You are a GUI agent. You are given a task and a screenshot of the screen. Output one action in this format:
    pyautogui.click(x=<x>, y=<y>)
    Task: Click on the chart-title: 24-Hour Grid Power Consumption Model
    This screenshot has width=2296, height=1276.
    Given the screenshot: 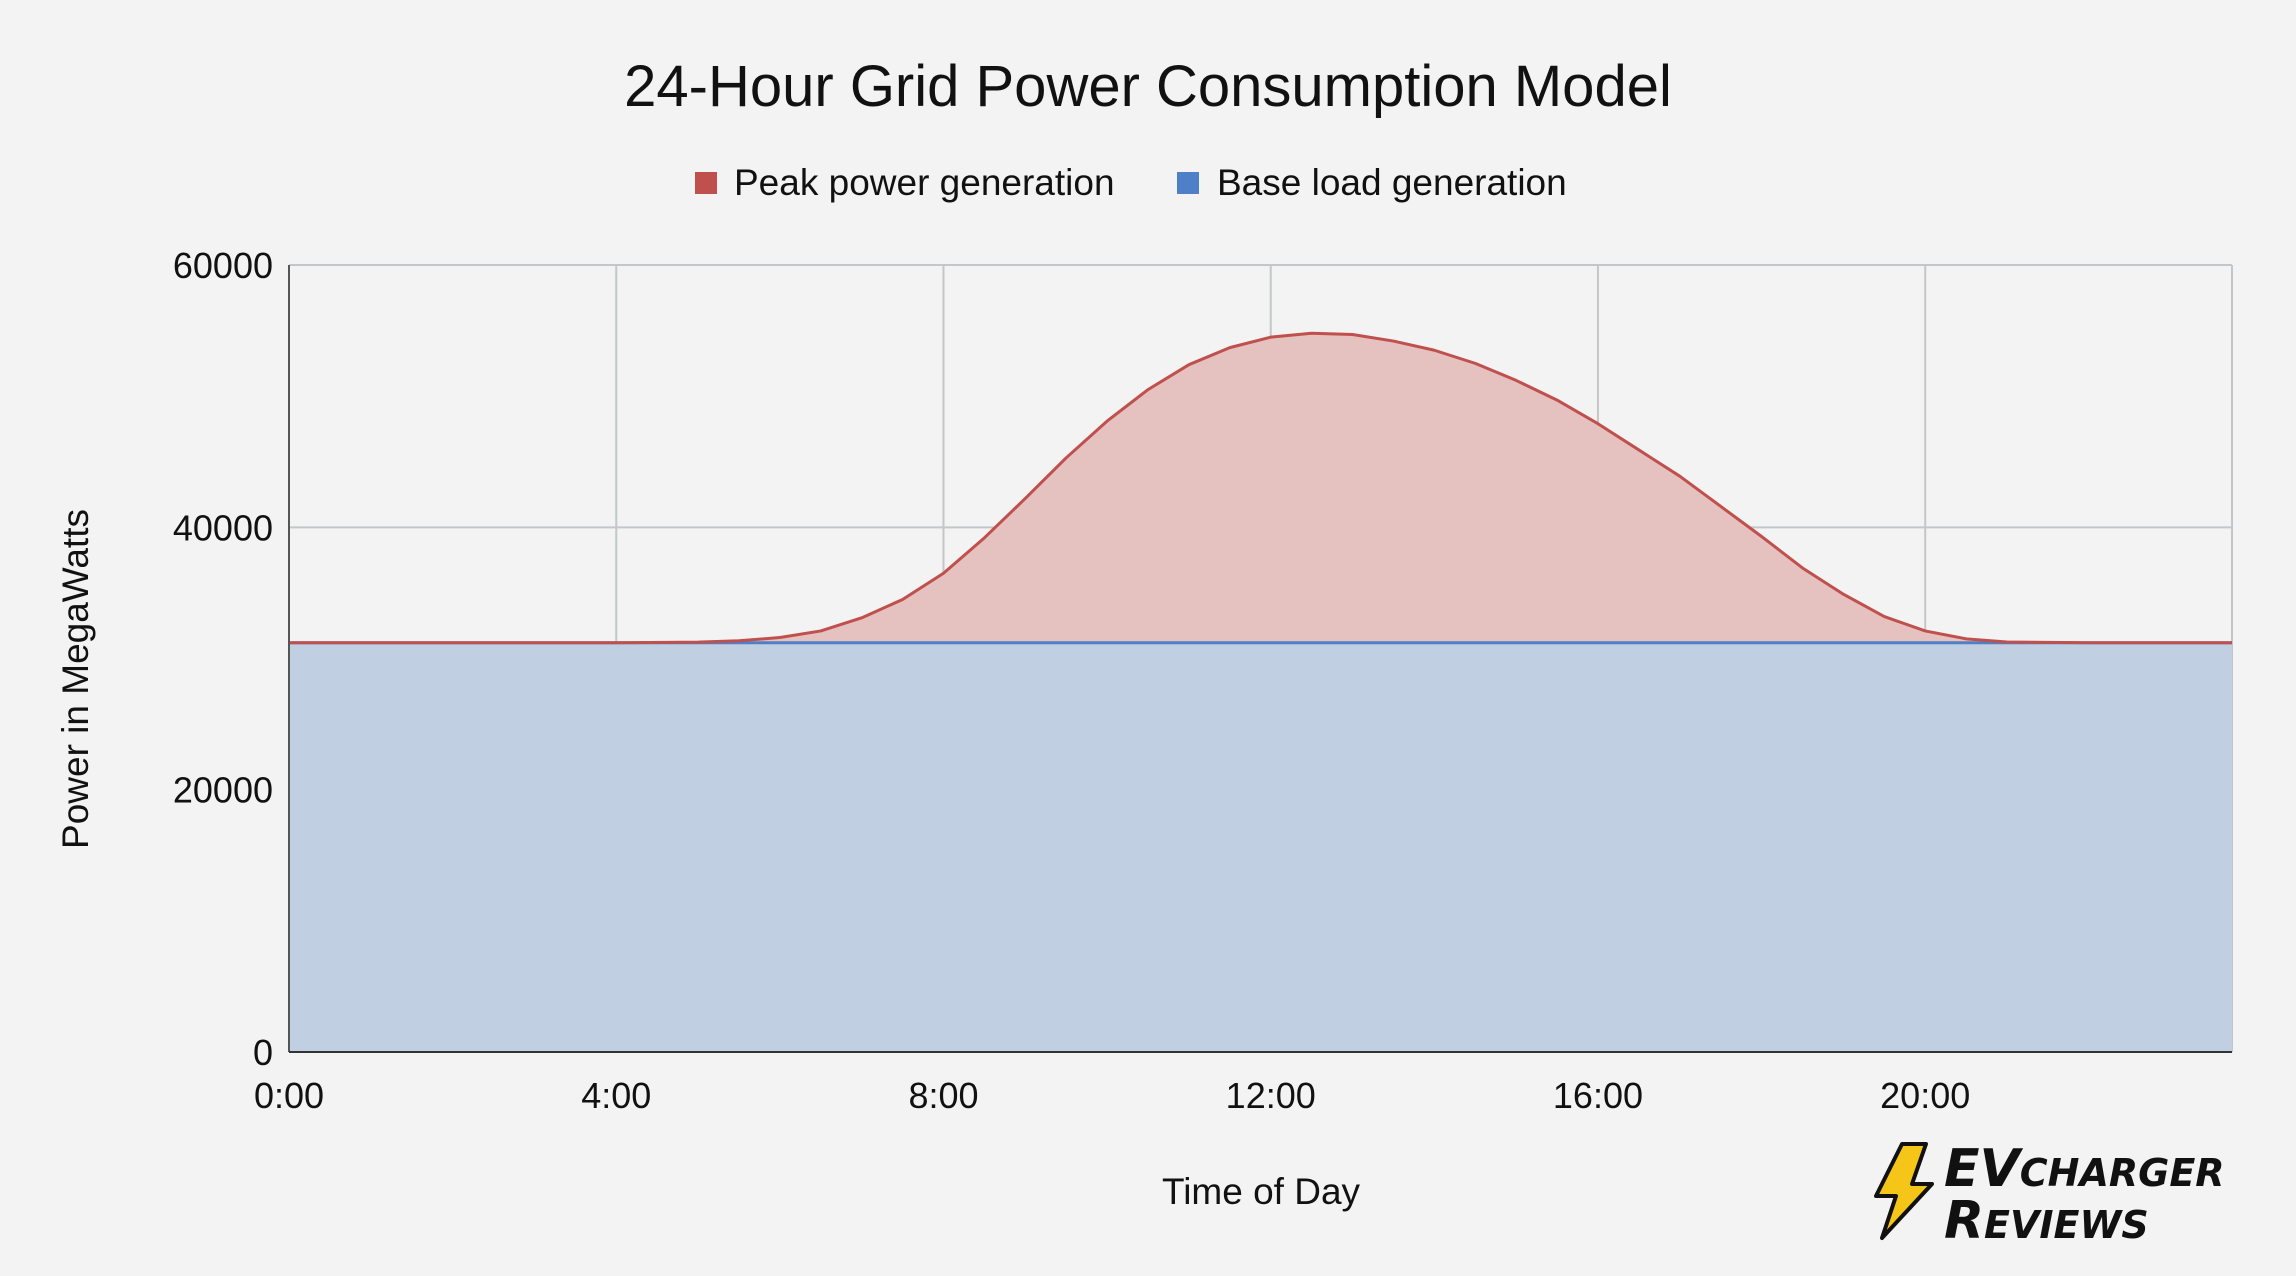 What is the action you would take?
    pyautogui.click(x=1148, y=86)
    